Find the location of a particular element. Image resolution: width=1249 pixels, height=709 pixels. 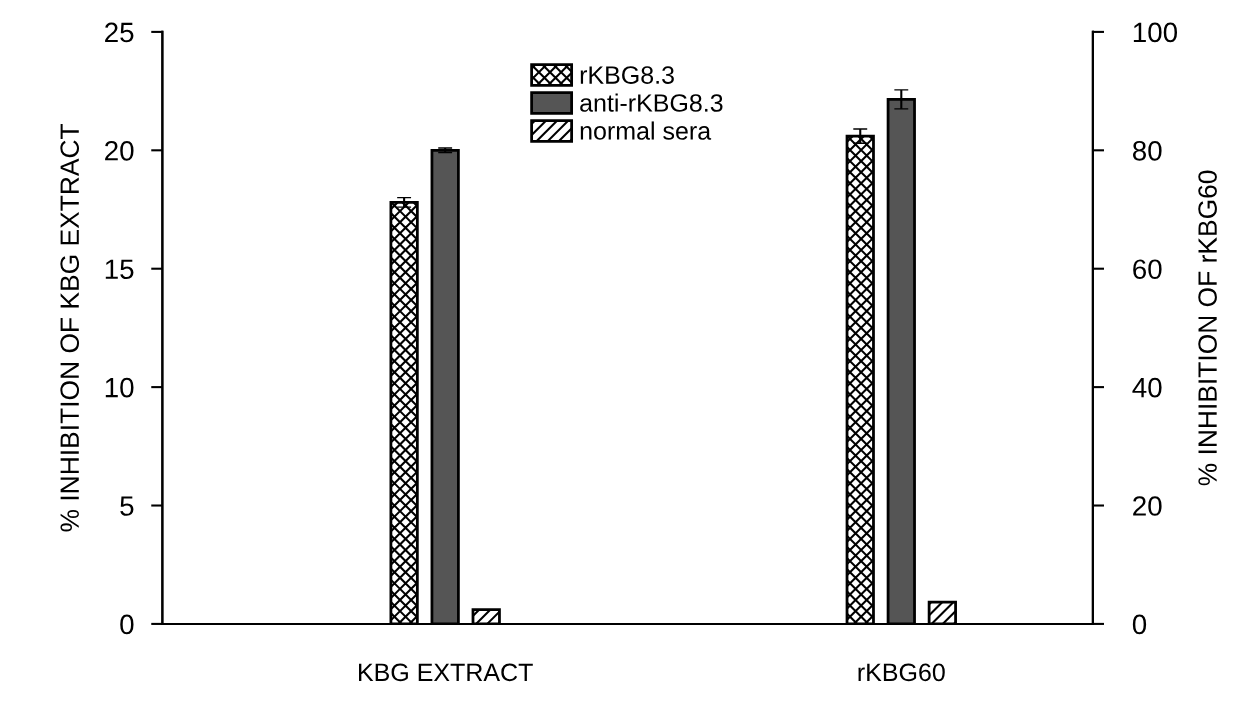

y2-tick-label: 0 is located at coordinates (1139, 624).